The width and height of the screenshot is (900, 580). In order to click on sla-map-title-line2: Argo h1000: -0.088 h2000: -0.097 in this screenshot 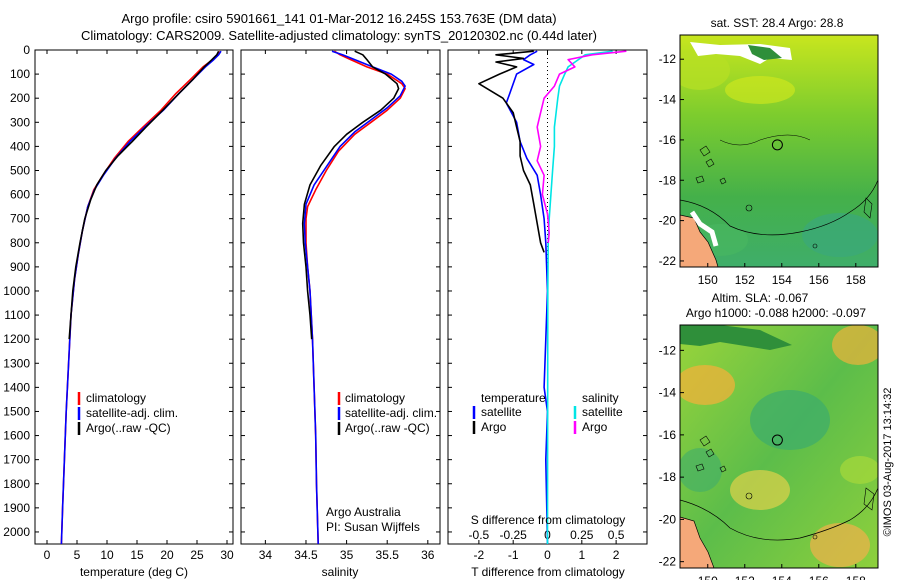, I will do `click(776, 313)`.